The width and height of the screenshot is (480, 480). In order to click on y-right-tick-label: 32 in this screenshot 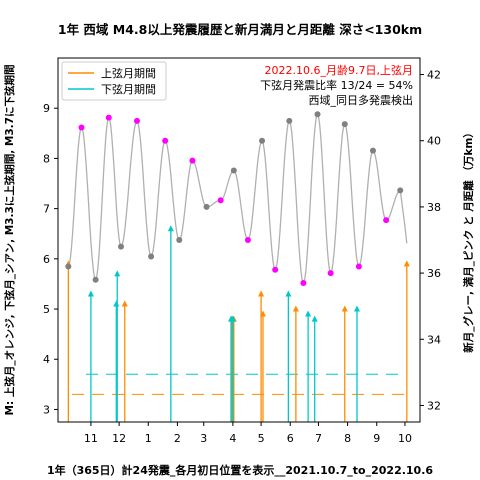, I will do `click(434, 405)`.